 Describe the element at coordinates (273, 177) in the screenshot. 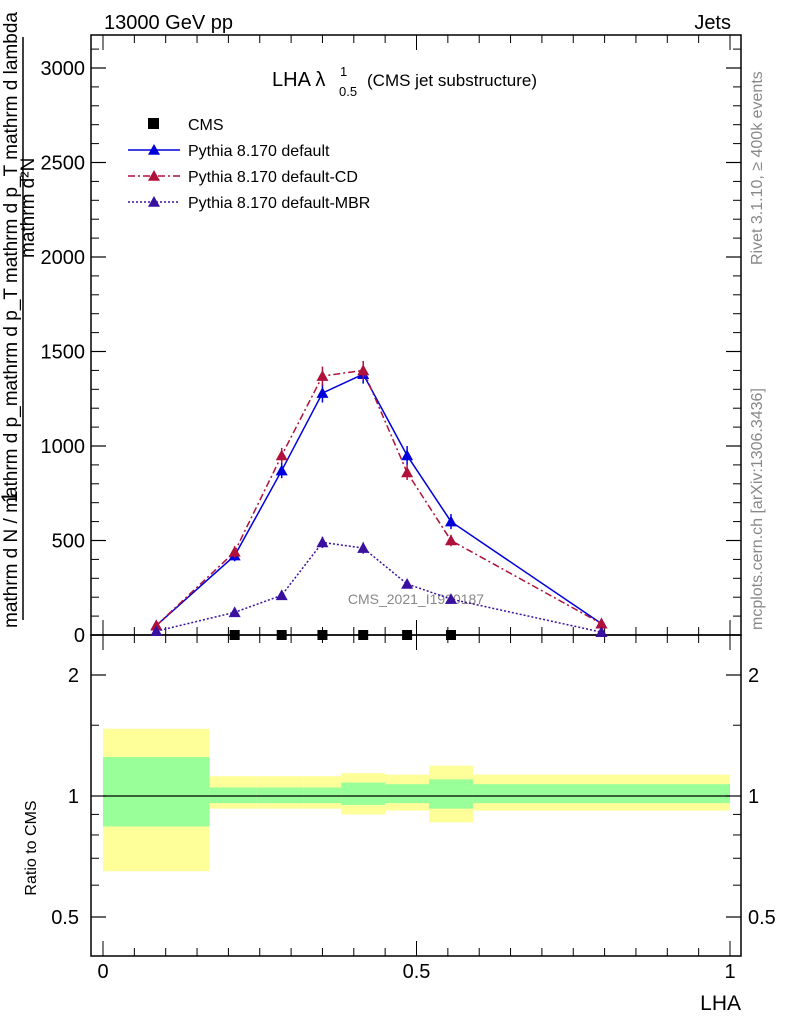

I see `legend-label: Pythia 8.170 default-CD` at that location.